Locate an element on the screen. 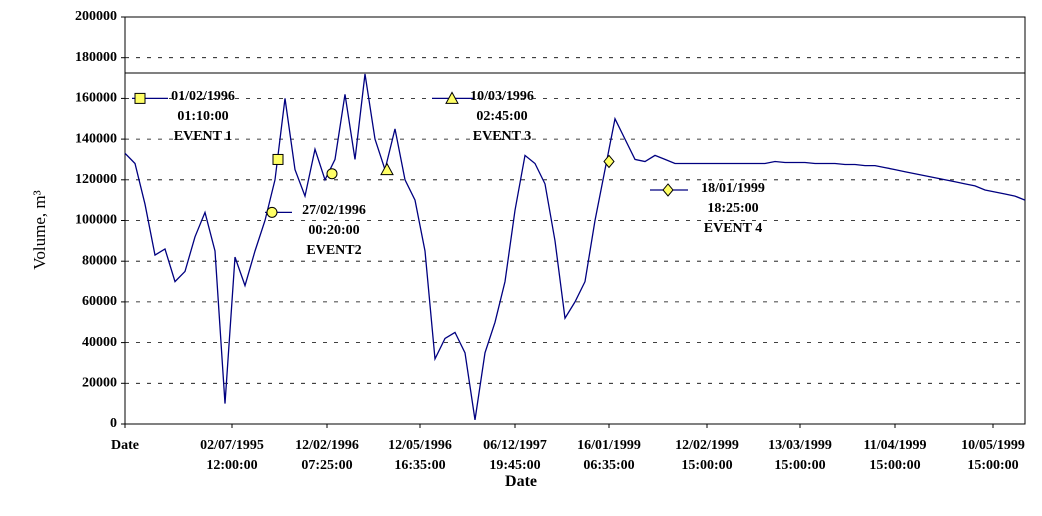 The height and width of the screenshot is (516, 1042). x-tick-label: 11/04/1999 15:00:00 is located at coordinates (895, 455).